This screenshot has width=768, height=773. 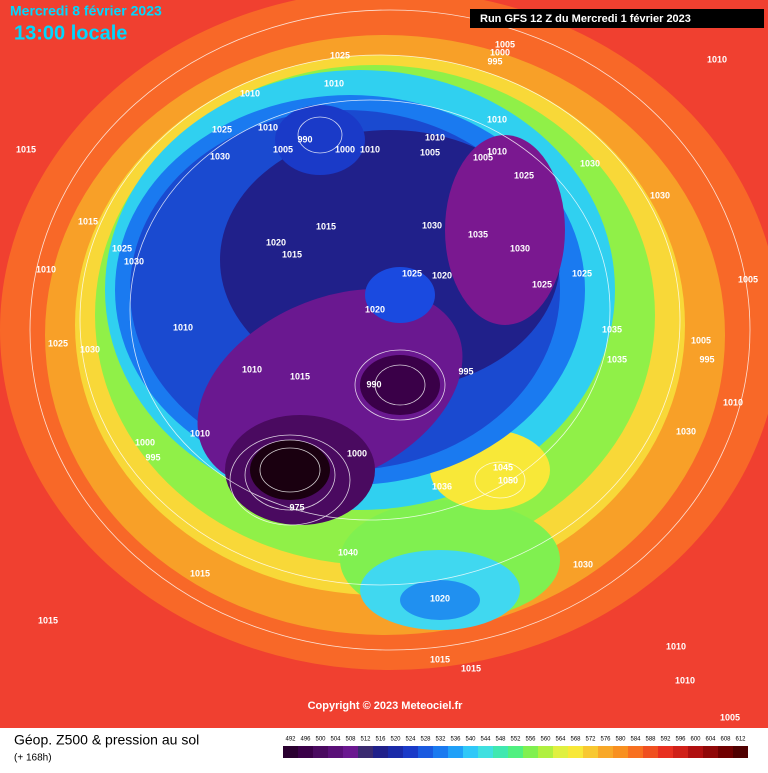 I want to click on time-label: 13:00 locale, so click(x=70, y=33).